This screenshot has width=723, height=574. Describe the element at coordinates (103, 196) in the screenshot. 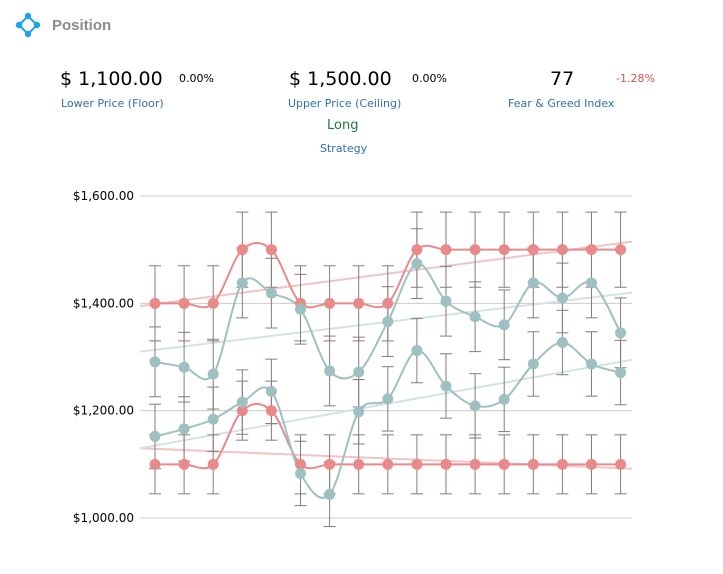

I see `y-tick-label: $1,600.00` at that location.